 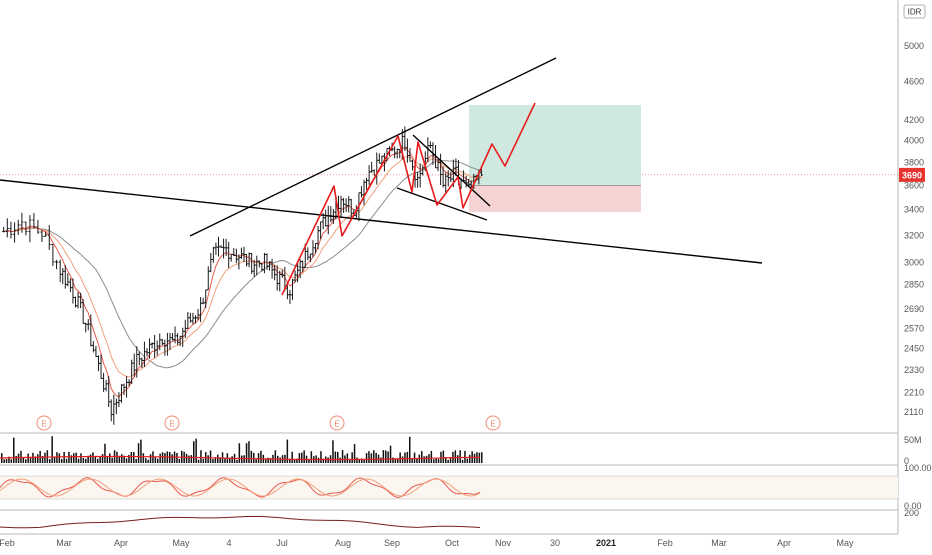 I want to click on time-tick-label: 30, so click(x=555, y=543).